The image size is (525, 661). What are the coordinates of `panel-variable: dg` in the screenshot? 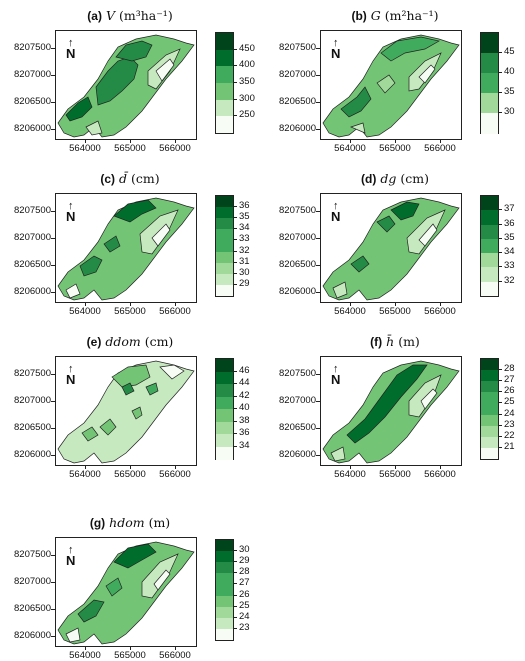 It's located at (388, 178).